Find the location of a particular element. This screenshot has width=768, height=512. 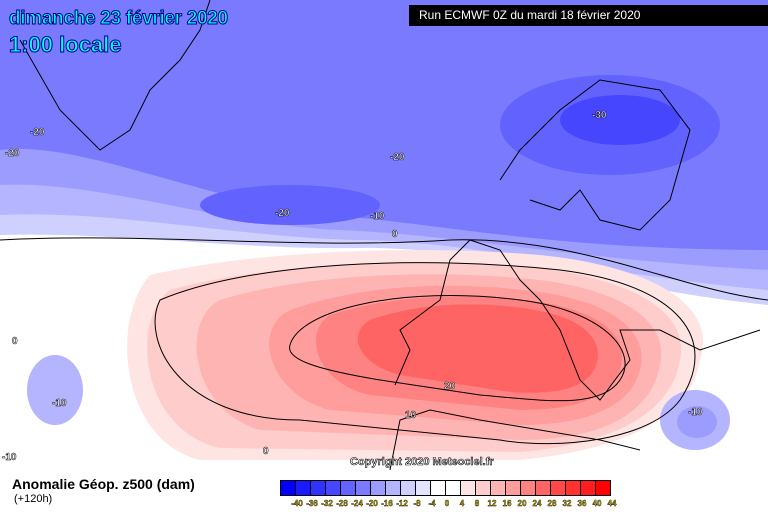

color-scale-tick: 44 is located at coordinates (612, 503).